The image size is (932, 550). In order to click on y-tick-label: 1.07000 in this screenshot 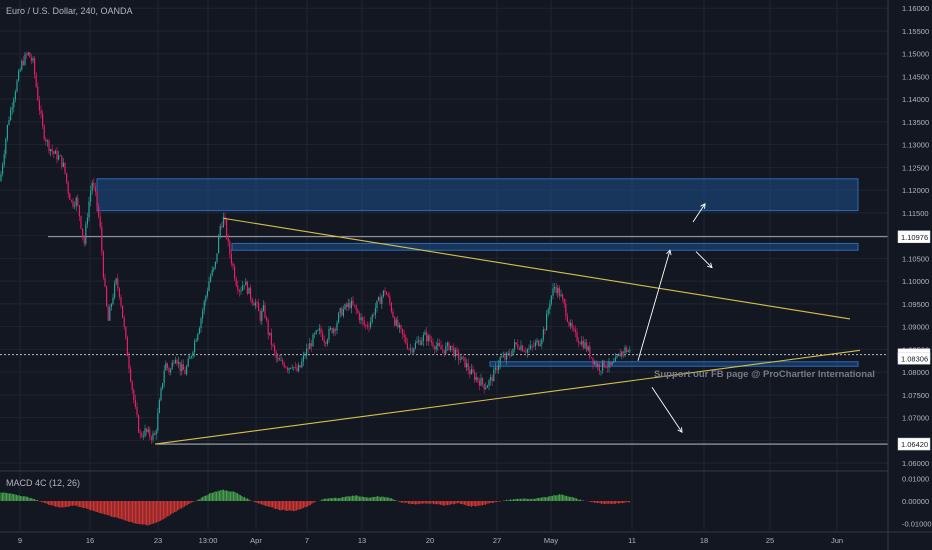, I will do `click(915, 418)`.